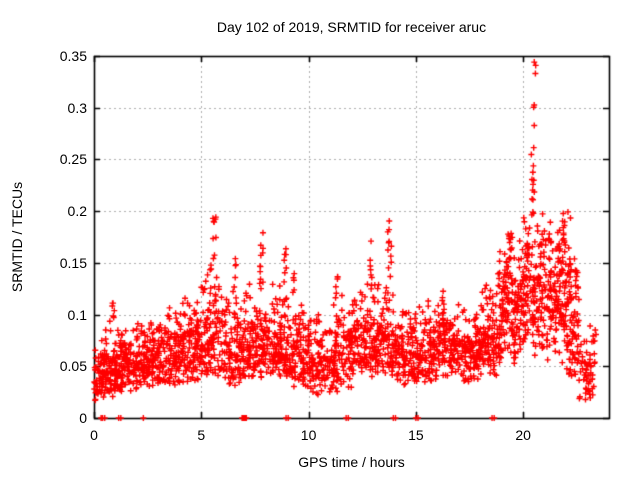 The width and height of the screenshot is (640, 480). What do you see at coordinates (73, 262) in the screenshot?
I see `y-tick-label: 0.15` at bounding box center [73, 262].